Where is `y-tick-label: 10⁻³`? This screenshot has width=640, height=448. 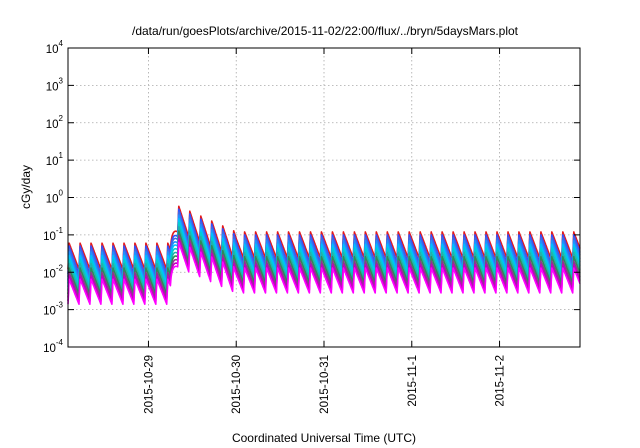 y-tick-label: 10⁻³ is located at coordinates (53, 309).